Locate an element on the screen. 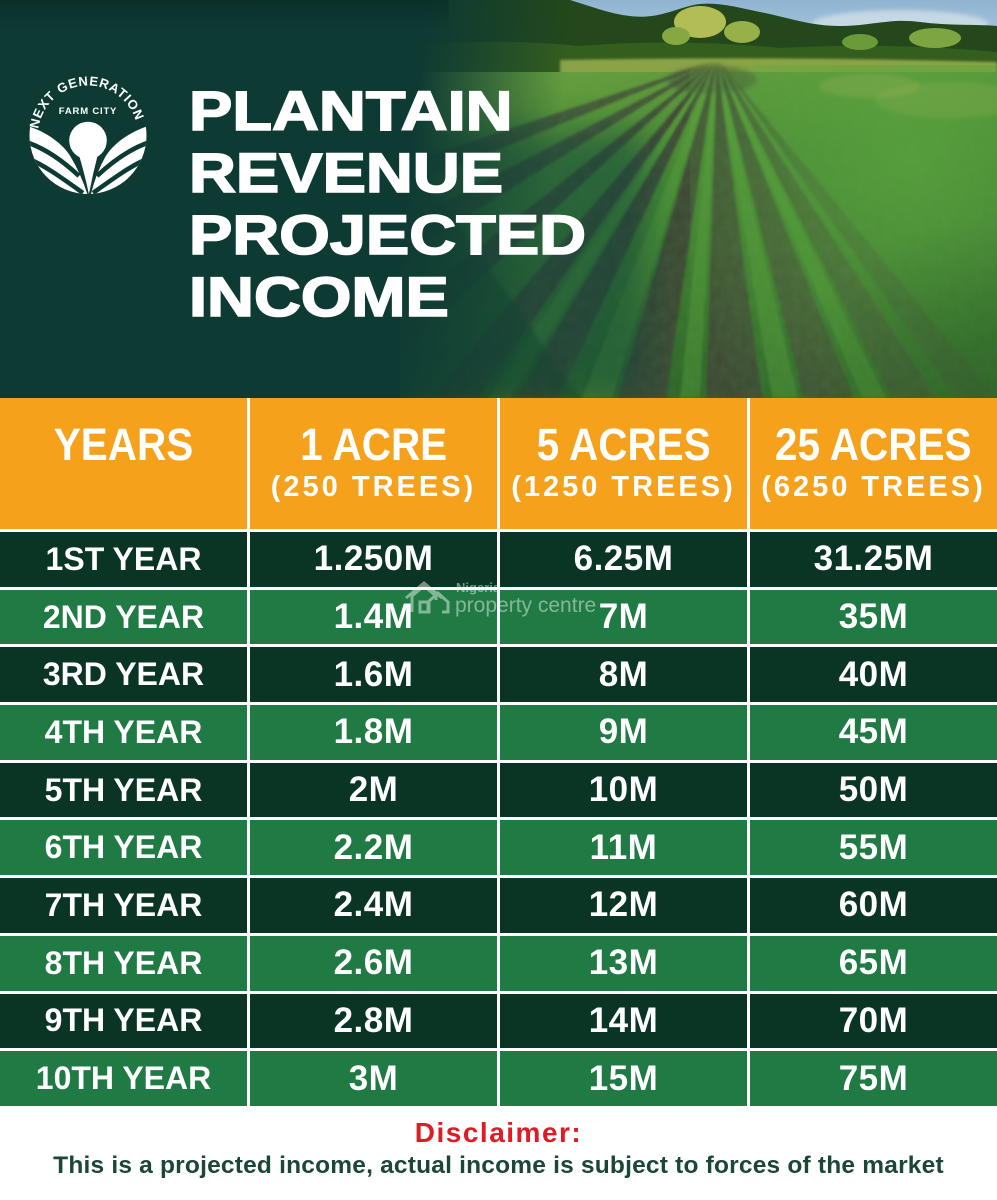 Image resolution: width=997 pixels, height=1200 pixels. svg-text: NEXT GENERATION is located at coordinates (86, 101).